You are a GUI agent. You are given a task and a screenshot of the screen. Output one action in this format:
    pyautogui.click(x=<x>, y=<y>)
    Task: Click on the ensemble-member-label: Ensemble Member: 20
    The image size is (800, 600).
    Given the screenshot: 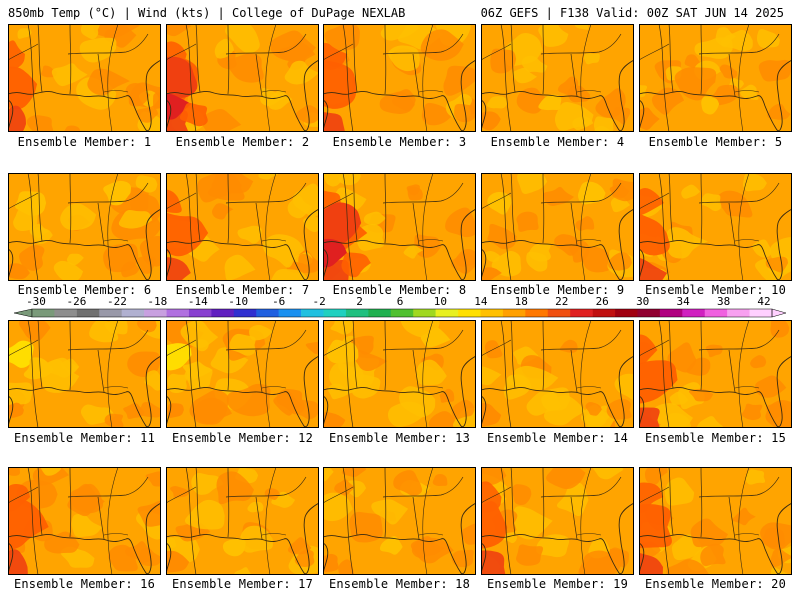 What is the action you would take?
    pyautogui.click(x=715, y=584)
    